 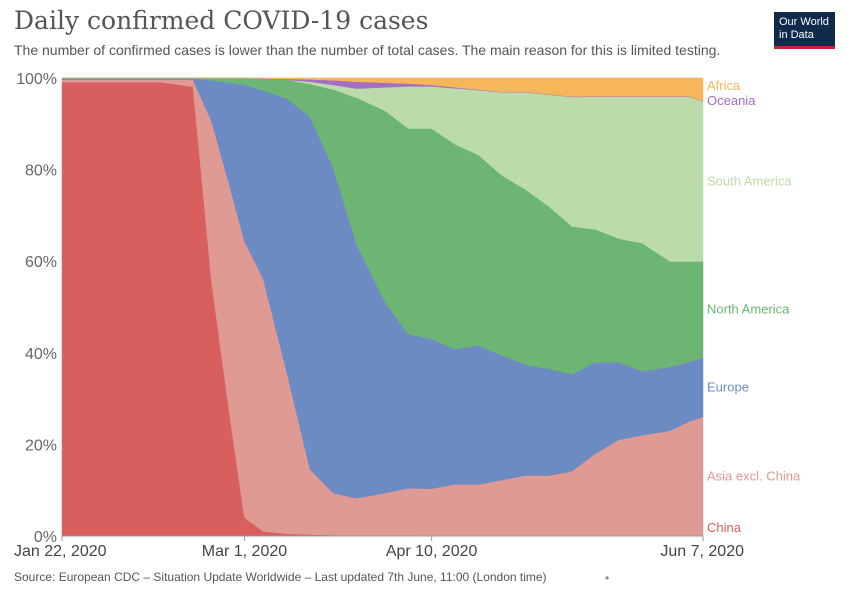 What do you see at coordinates (754, 476) in the screenshot?
I see `series-label: Asia excl. China` at bounding box center [754, 476].